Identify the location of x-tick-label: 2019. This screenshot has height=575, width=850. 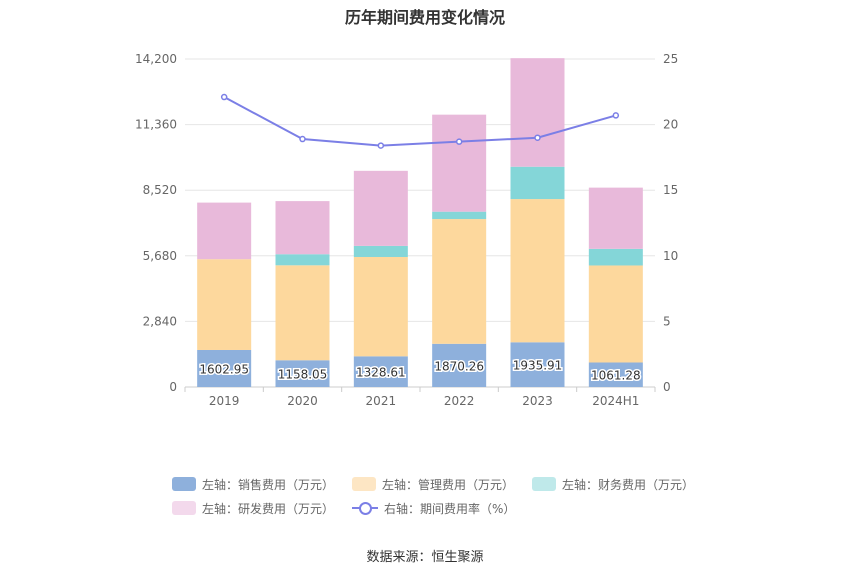
(224, 401).